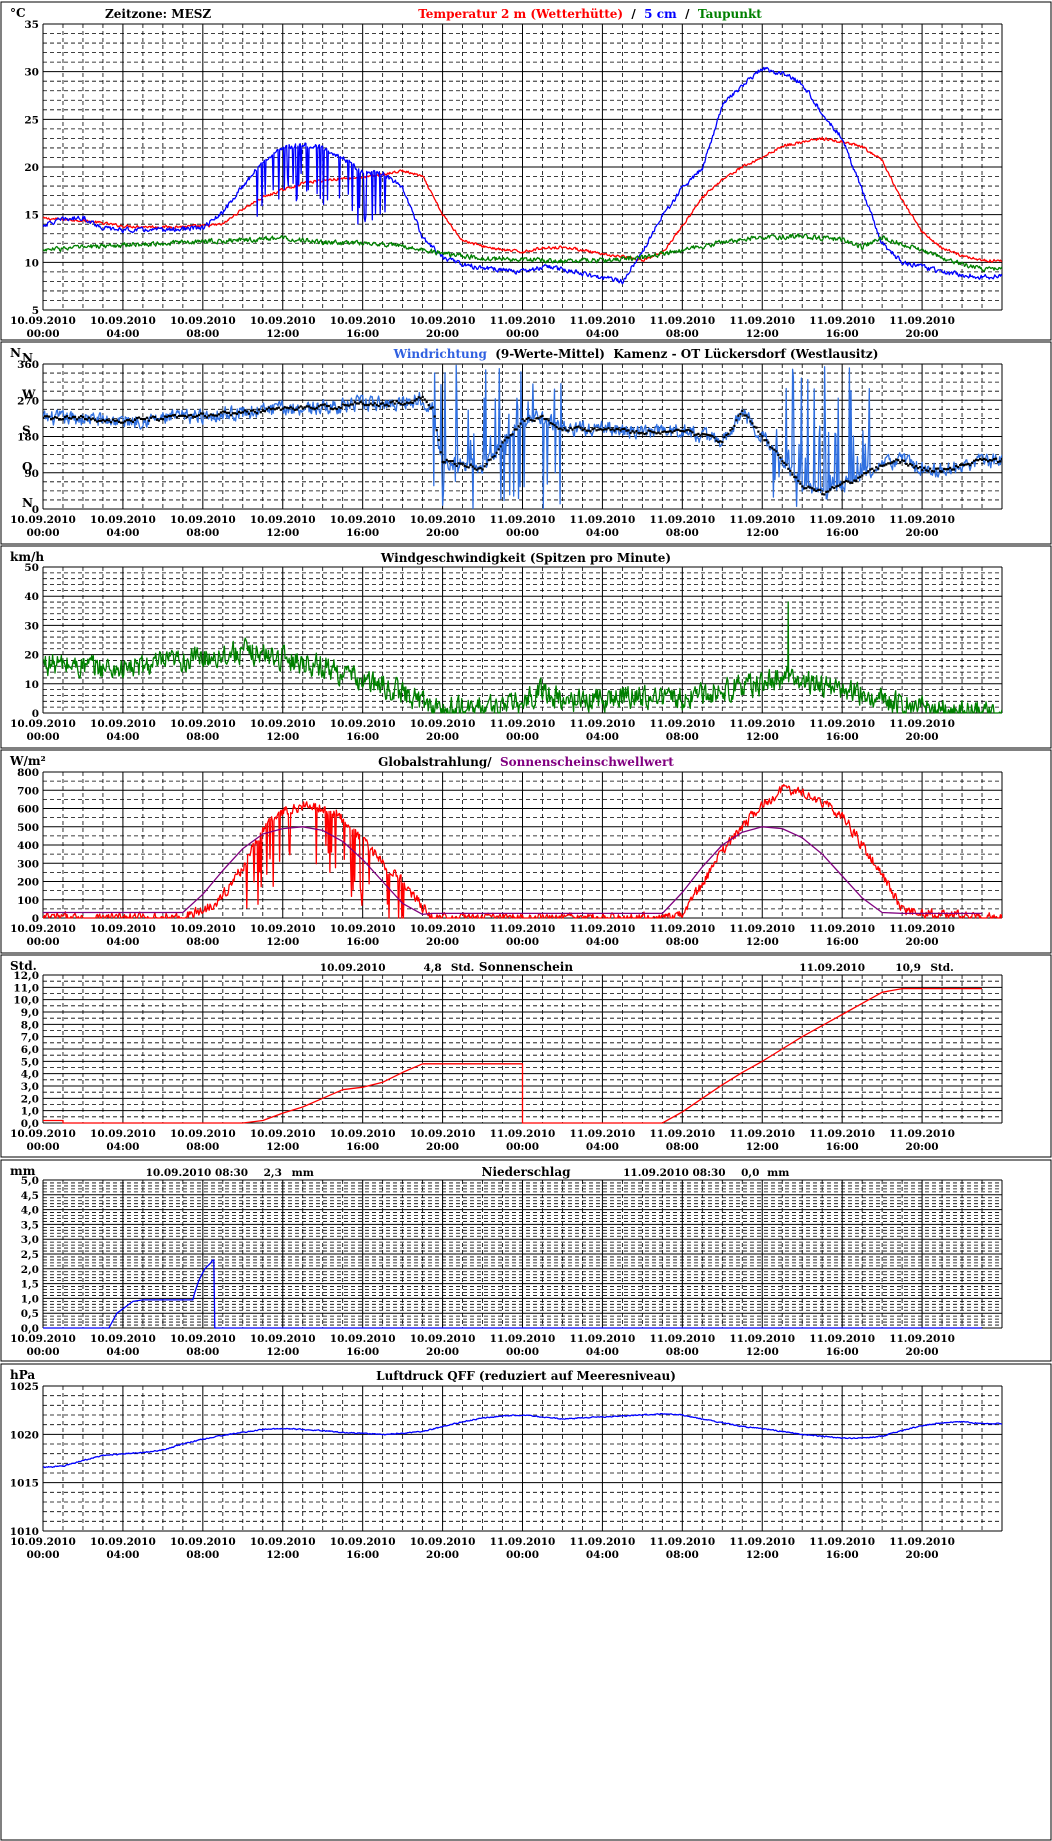 The width and height of the screenshot is (1052, 1841). Describe the element at coordinates (526, 1172) in the screenshot. I see `panel-title: Niederschlag` at that location.